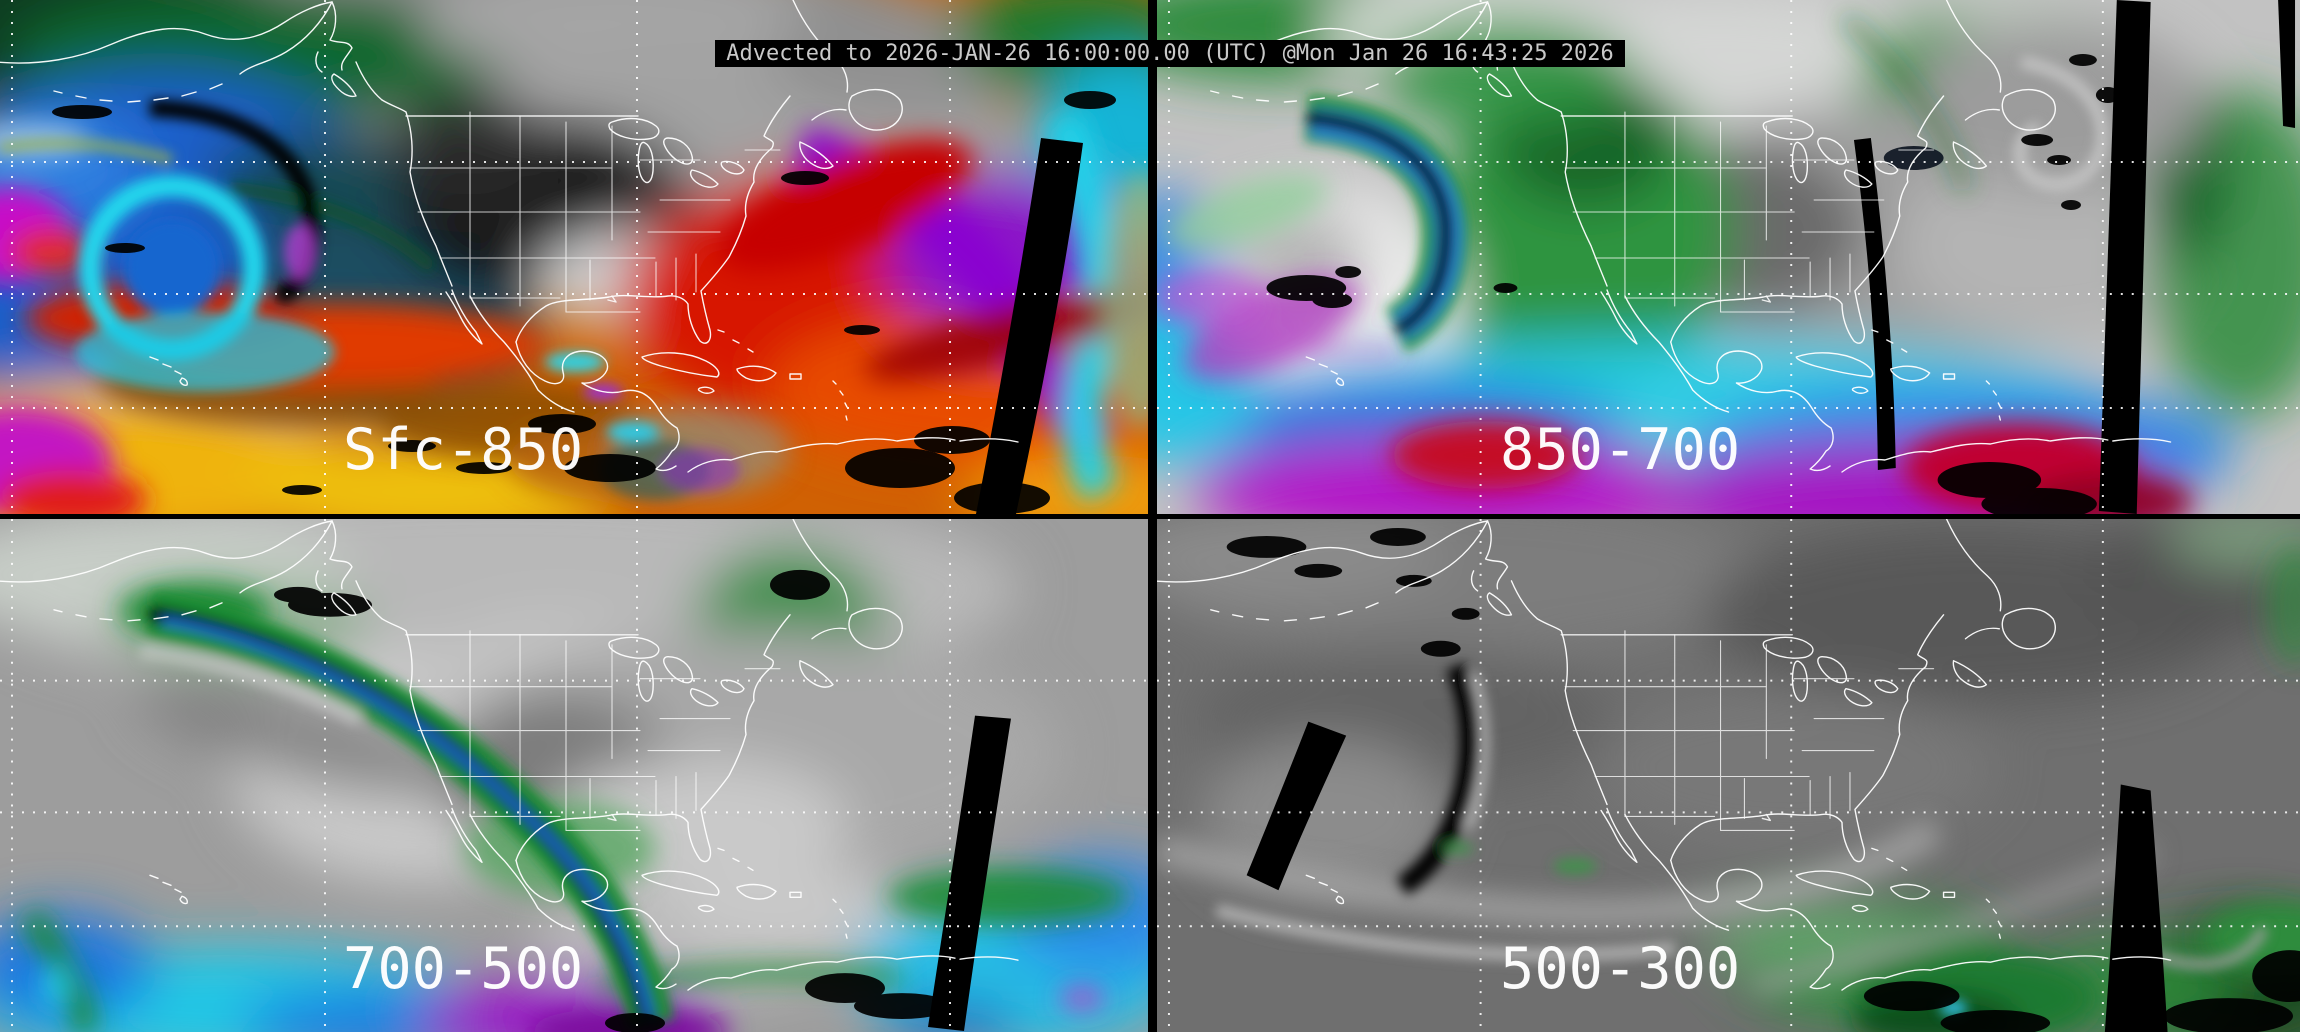 Image resolution: width=2300 pixels, height=1032 pixels. Describe the element at coordinates (463, 969) in the screenshot. I see `panel-label-700-500: 700-500` at that location.